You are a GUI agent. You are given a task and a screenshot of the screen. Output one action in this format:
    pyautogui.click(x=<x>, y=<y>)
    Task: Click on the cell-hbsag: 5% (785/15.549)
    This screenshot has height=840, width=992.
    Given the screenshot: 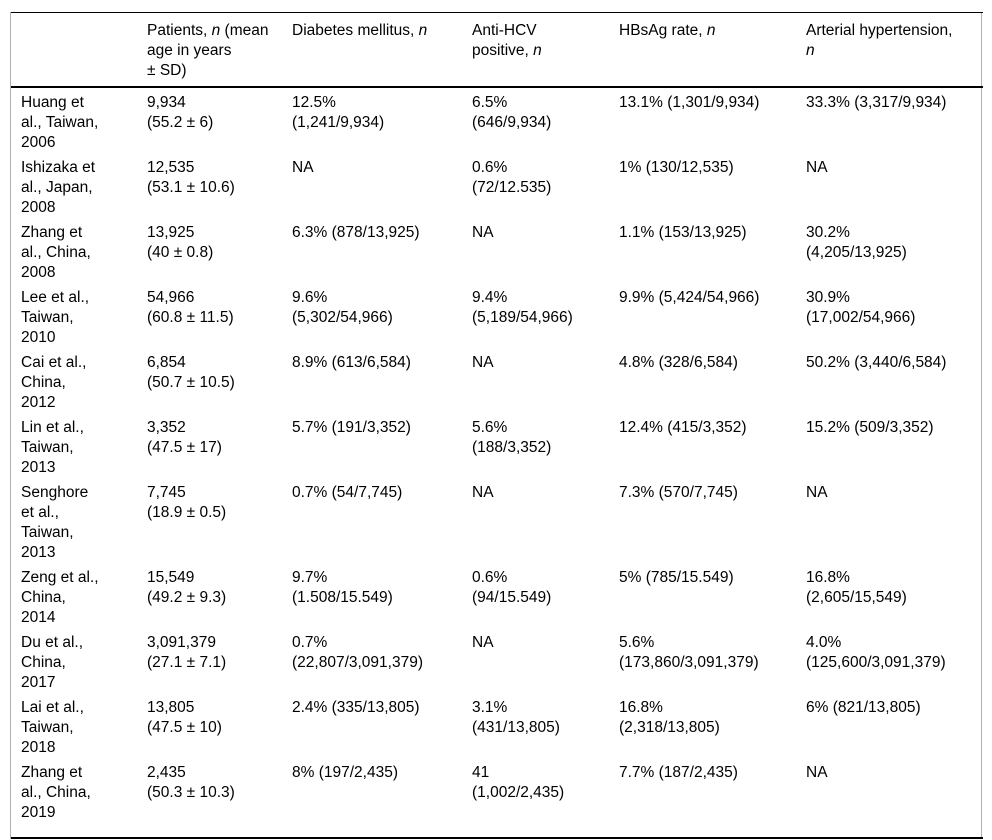 What is the action you would take?
    pyautogui.click(x=676, y=577)
    